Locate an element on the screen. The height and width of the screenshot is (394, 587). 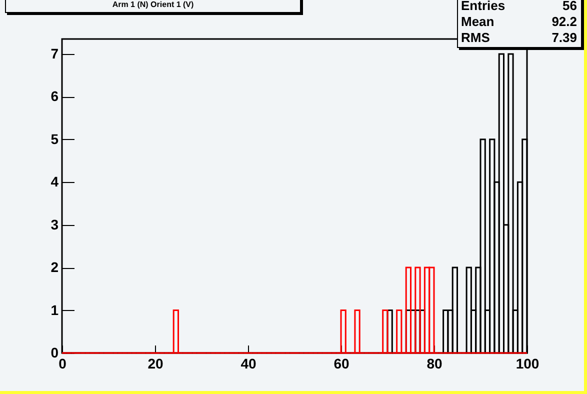
y-tick-label: 5 is located at coordinates (54, 138).